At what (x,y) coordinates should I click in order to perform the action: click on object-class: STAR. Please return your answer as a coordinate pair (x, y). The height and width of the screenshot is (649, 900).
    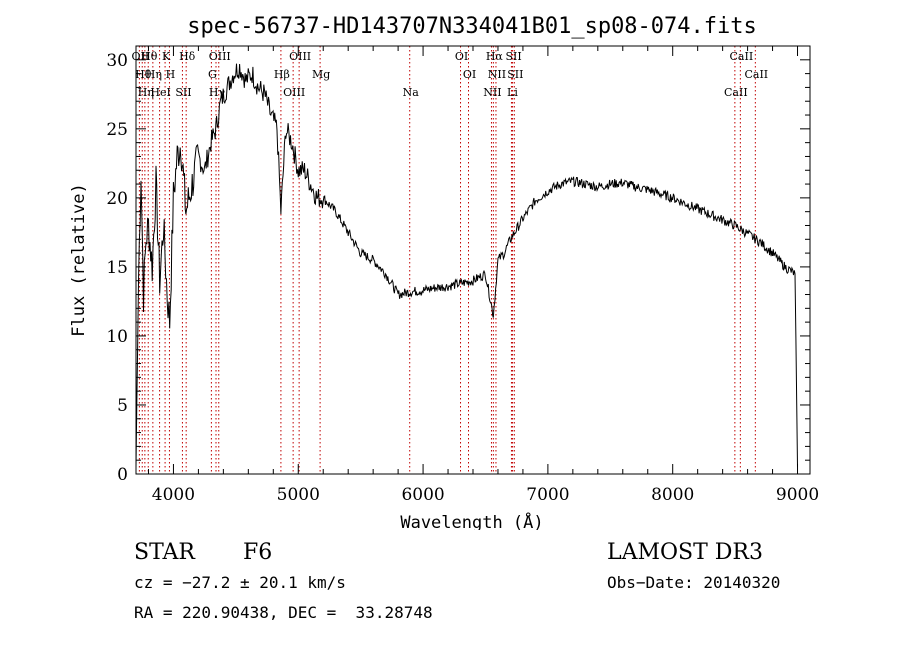
    Looking at the image, I should click on (164, 552).